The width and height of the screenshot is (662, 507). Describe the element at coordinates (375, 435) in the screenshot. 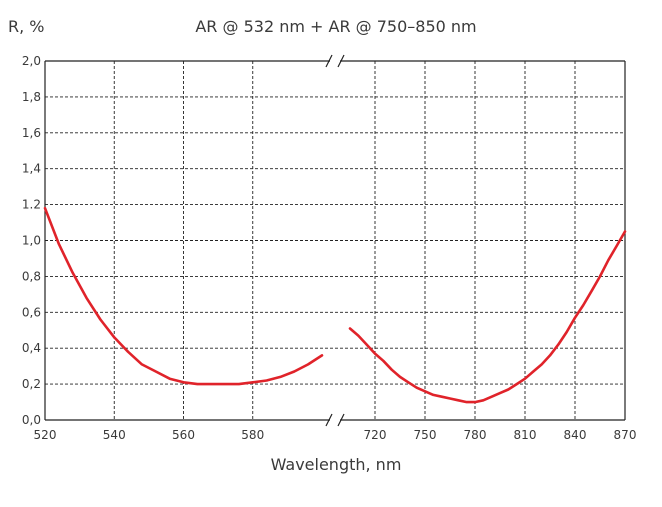

I see `x-tick-label: 720` at that location.